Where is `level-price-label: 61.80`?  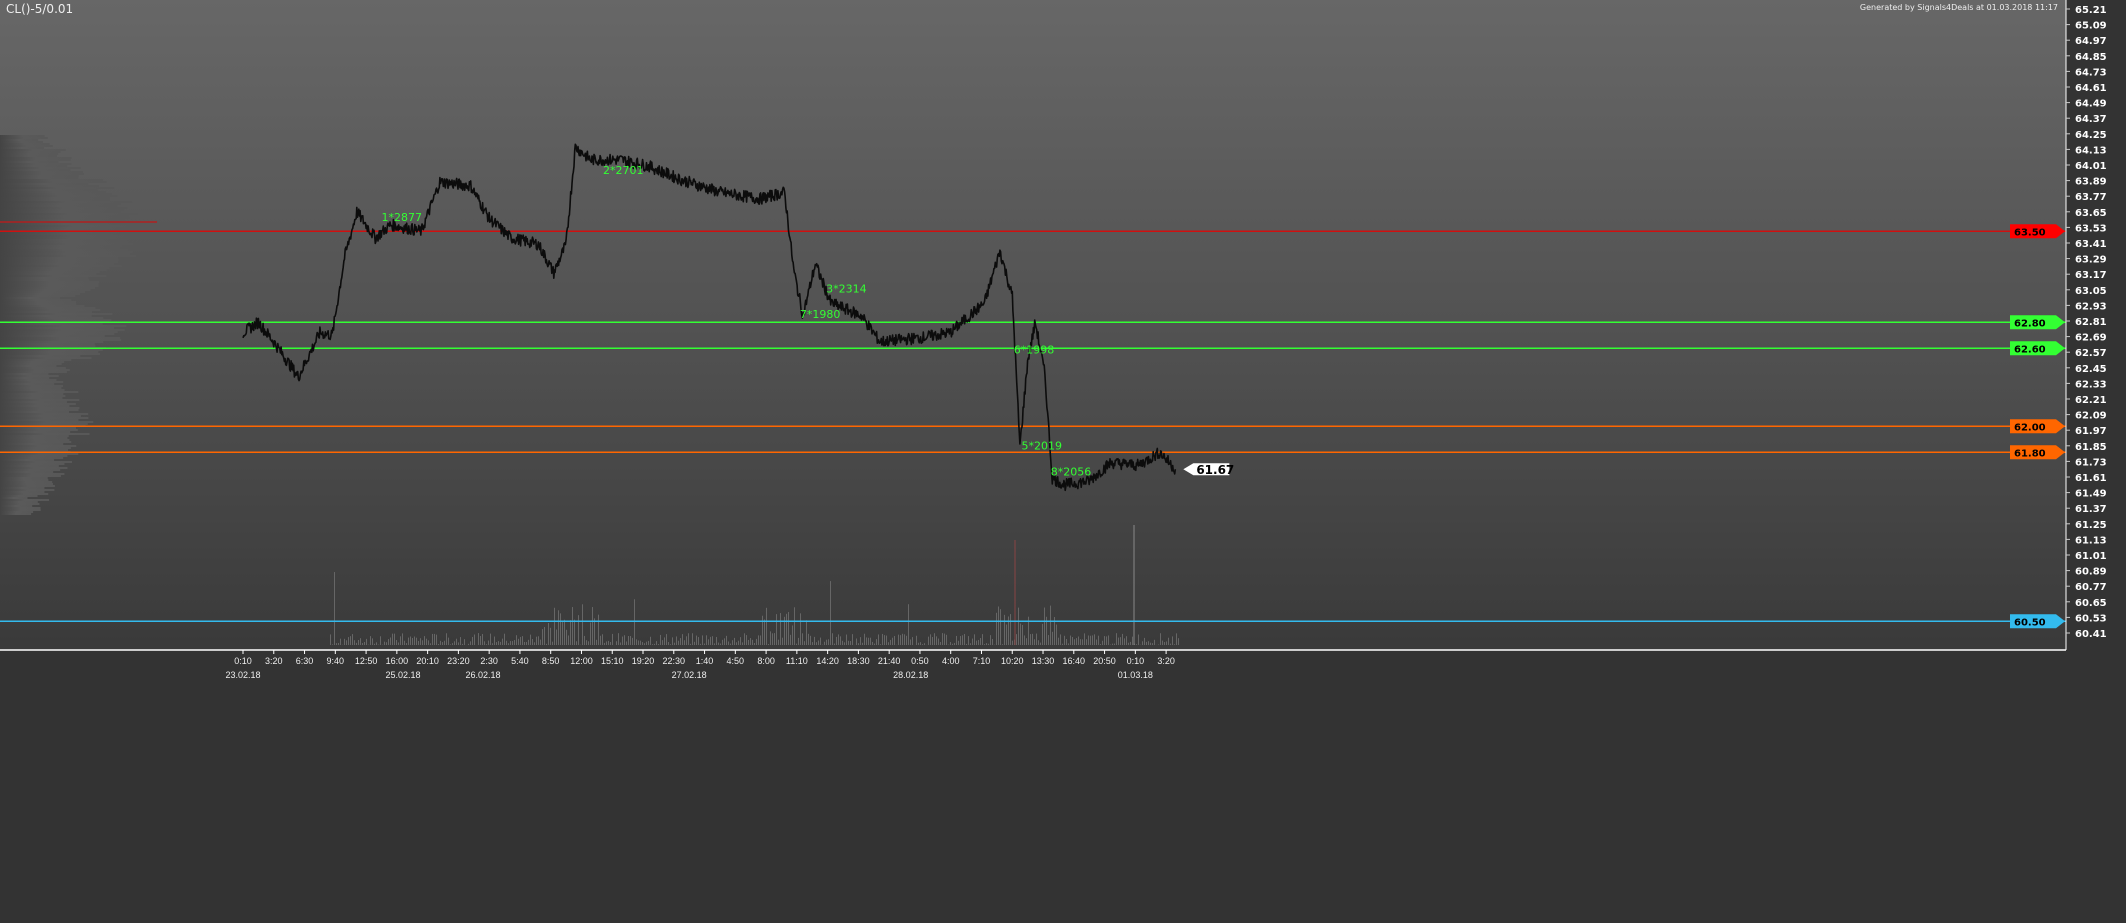
level-price-label: 61.80 is located at coordinates (2030, 453).